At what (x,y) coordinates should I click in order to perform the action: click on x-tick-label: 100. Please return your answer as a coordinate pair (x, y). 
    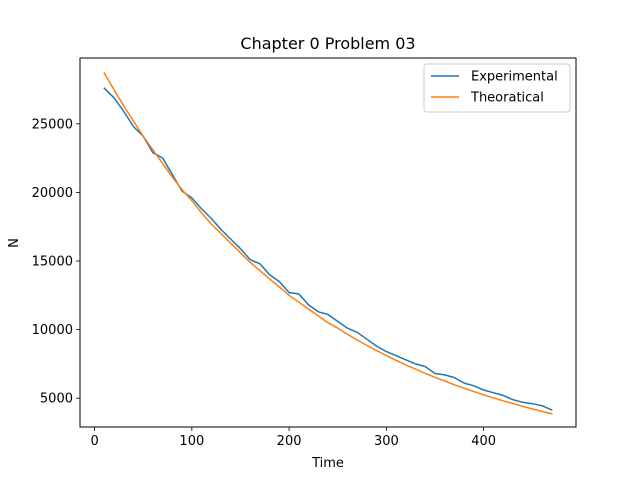
    Looking at the image, I should click on (191, 441).